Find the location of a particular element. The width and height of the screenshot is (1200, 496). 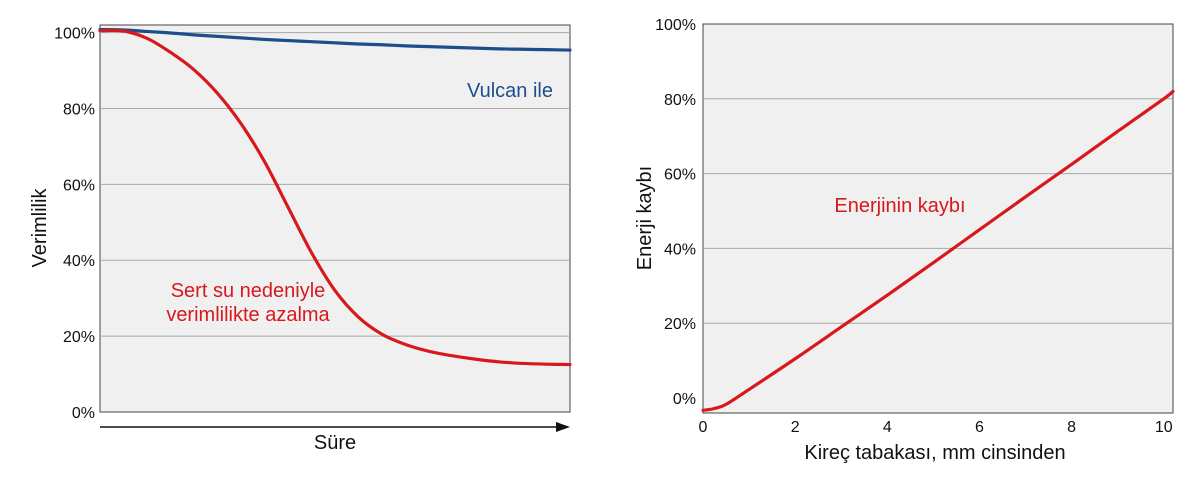

right-x-ticks: 0 2 4 6 8 10 is located at coordinates (936, 427).